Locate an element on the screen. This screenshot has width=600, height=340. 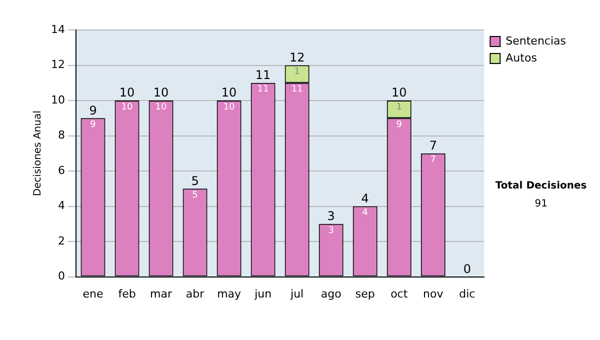
y-tick-label: 8 is located at coordinates (61, 135).